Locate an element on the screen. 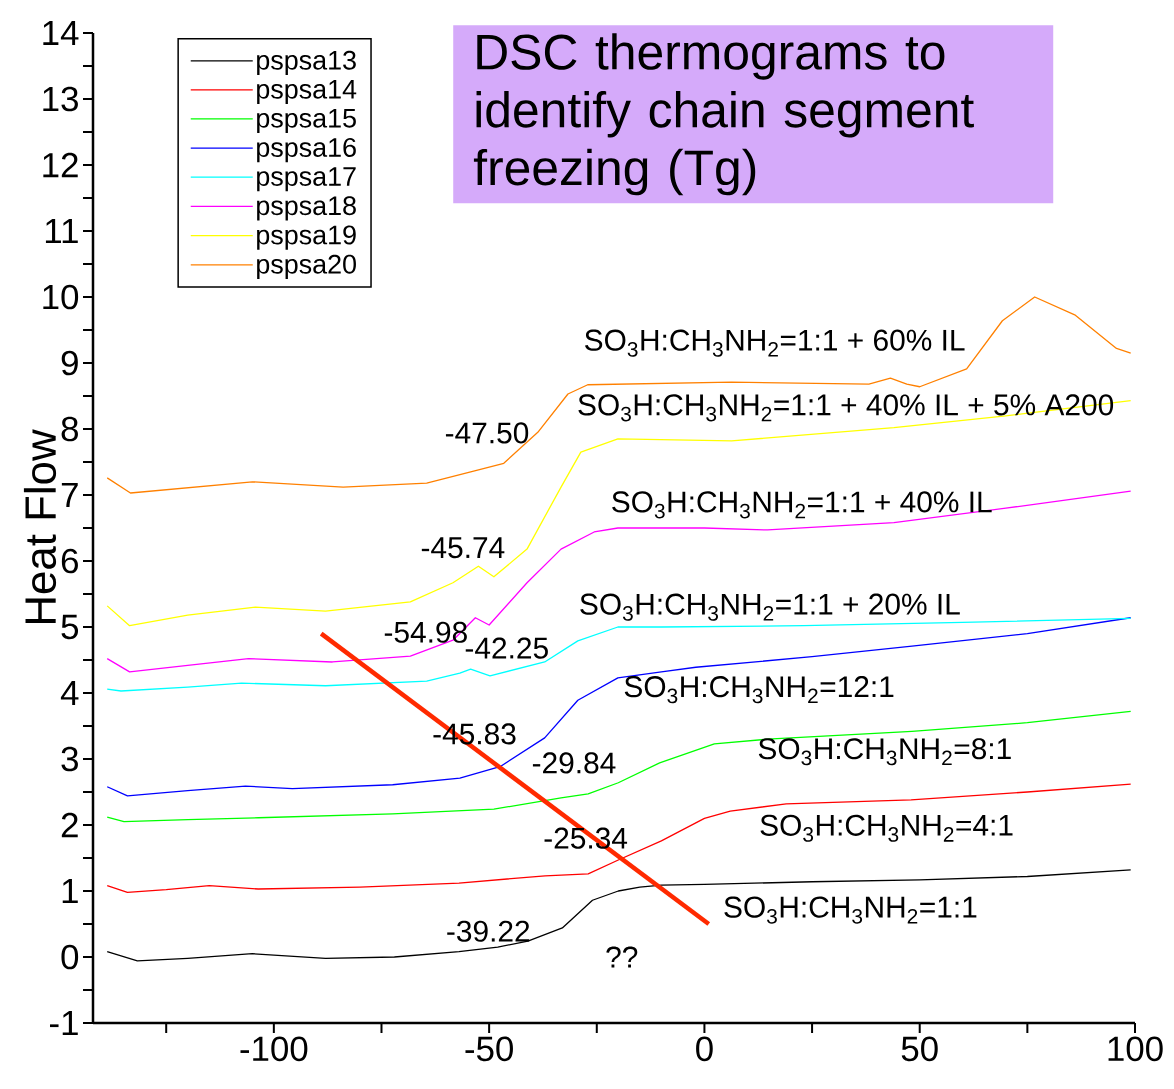 The width and height of the screenshot is (1174, 1089). annotation: -29.84 is located at coordinates (574, 763).